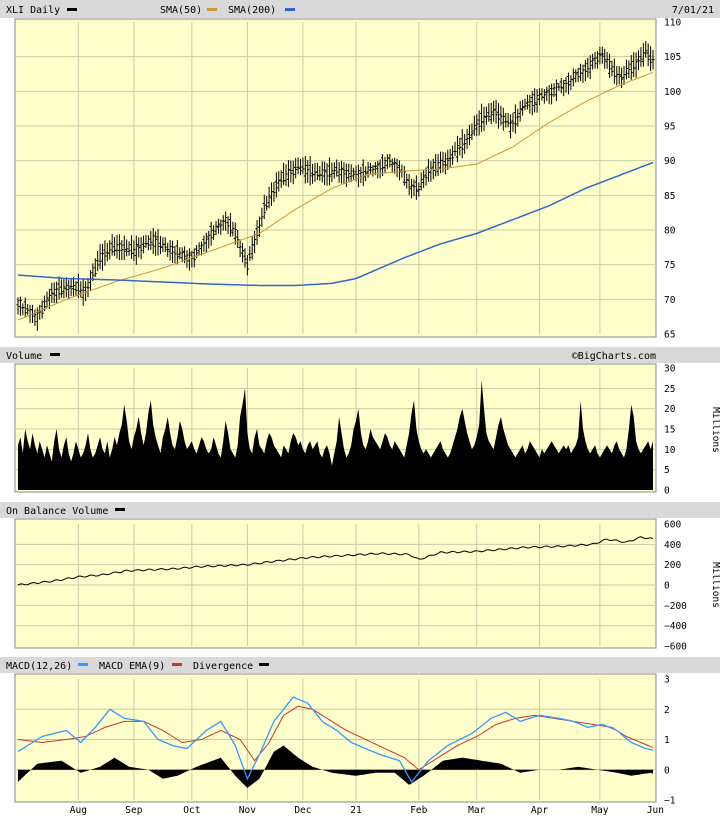  What do you see at coordinates (672, 565) in the screenshot?
I see `y-tick-label: 200` at bounding box center [672, 565].